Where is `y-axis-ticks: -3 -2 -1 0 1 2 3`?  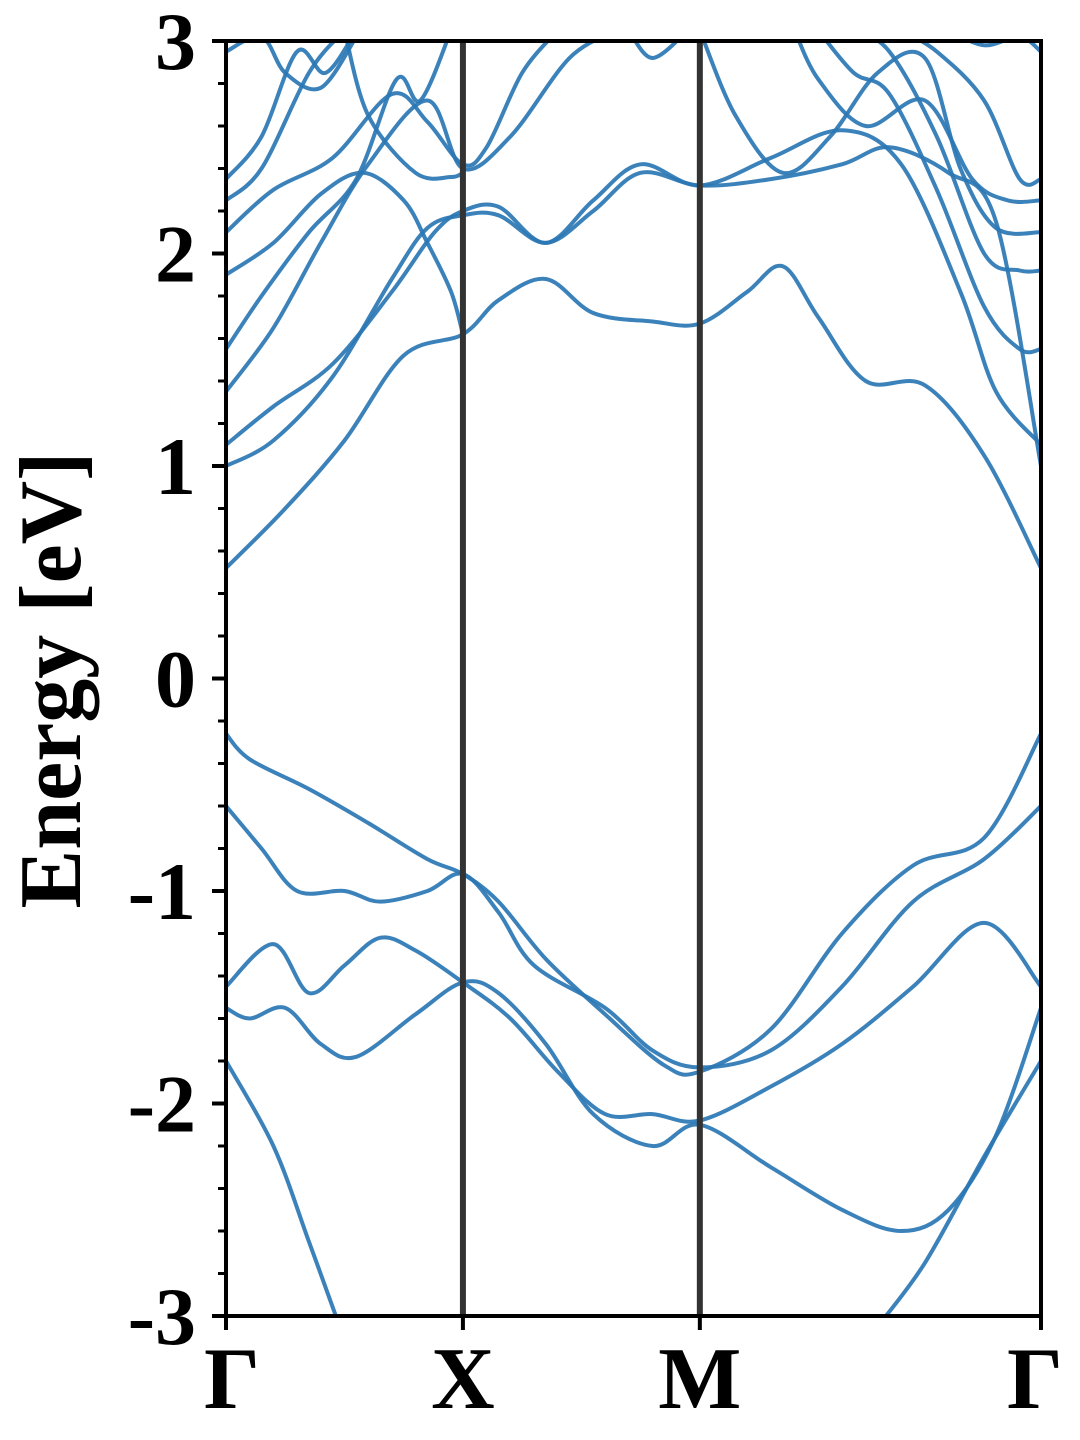 y-axis-ticks: -3 -2 -1 0 1 2 3 is located at coordinates (177, 681).